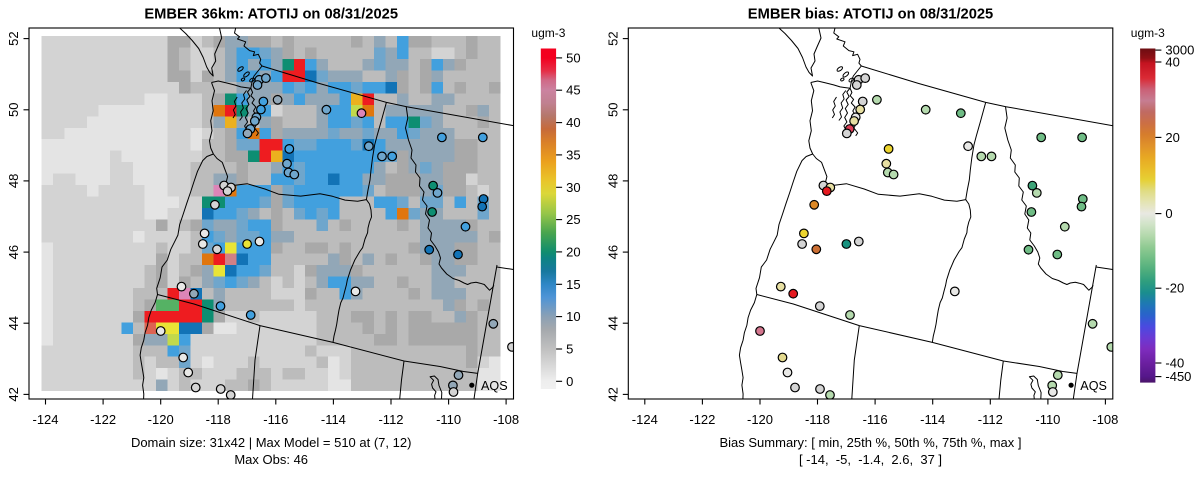 The width and height of the screenshot is (1200, 484). What do you see at coordinates (271, 459) in the screenshot?
I see `svg-text: Max Obs: 46` at bounding box center [271, 459].